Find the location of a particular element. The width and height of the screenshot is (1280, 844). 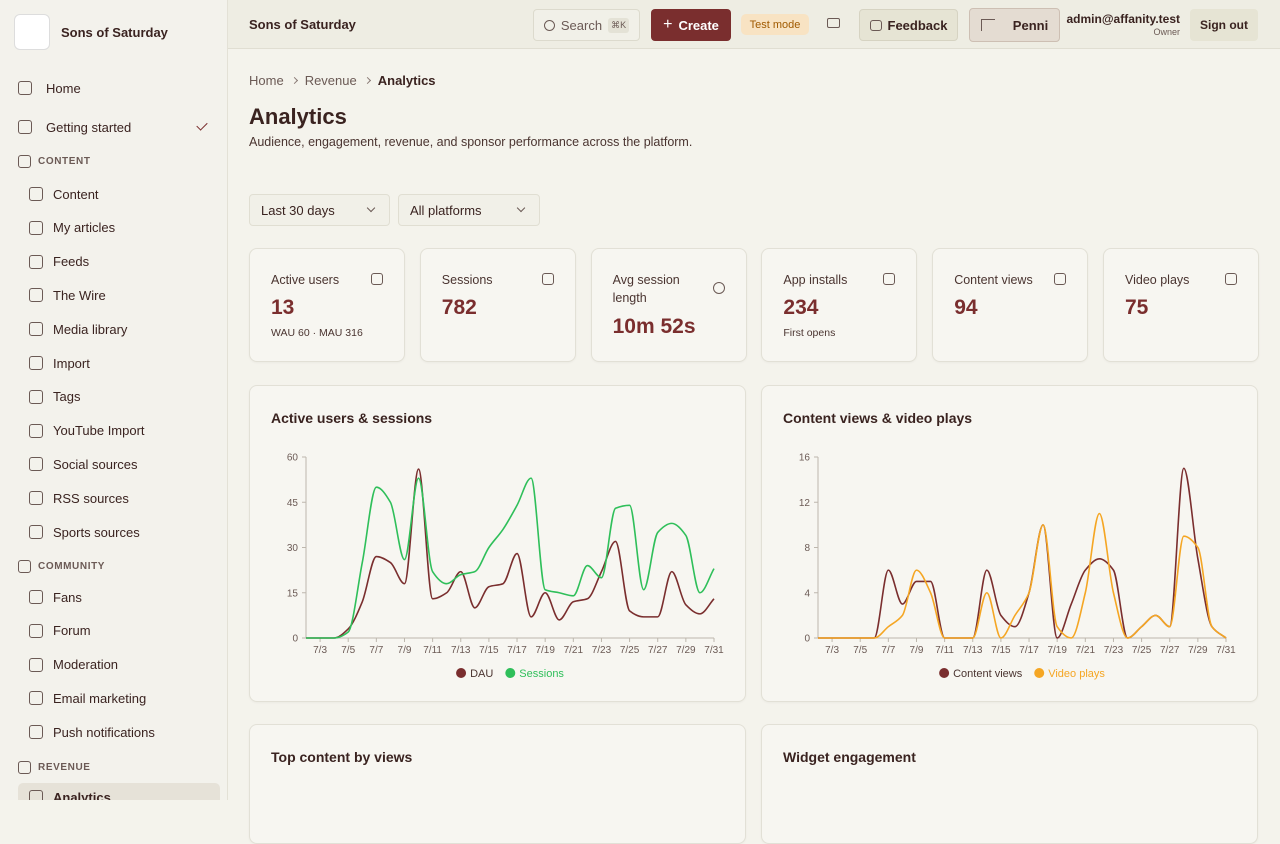

y-tick-label: 0 is located at coordinates (807, 639).